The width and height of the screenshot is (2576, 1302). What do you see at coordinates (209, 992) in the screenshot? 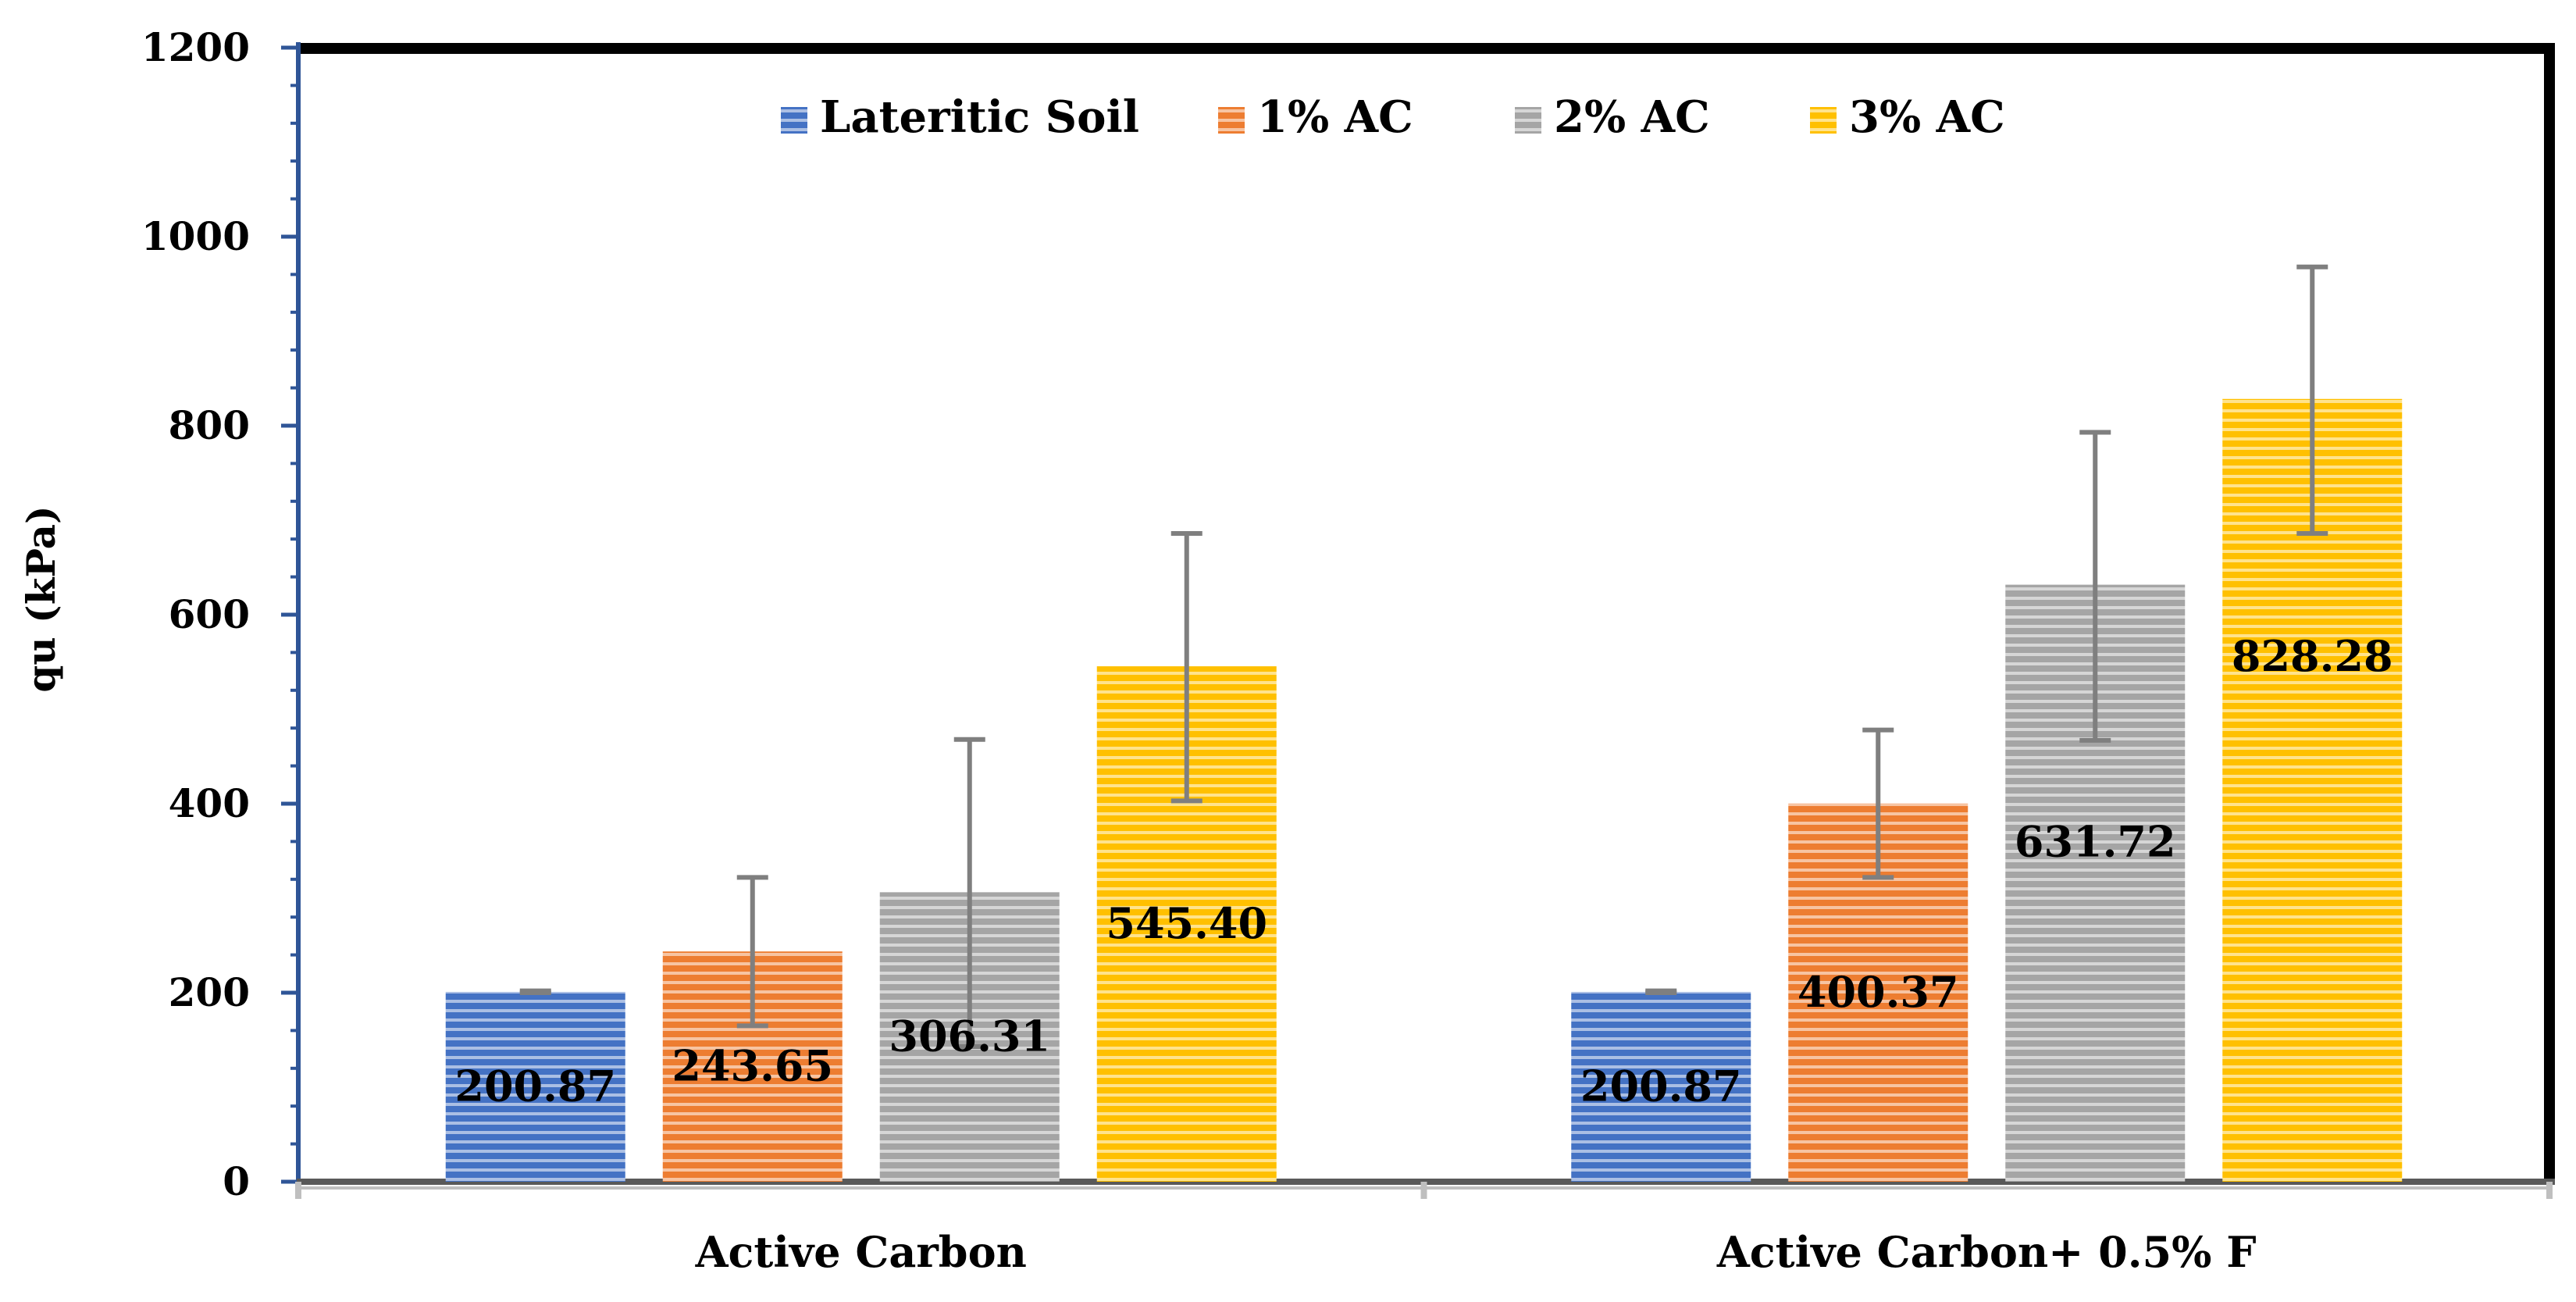
I see `y-tick-label: 200` at bounding box center [209, 992].